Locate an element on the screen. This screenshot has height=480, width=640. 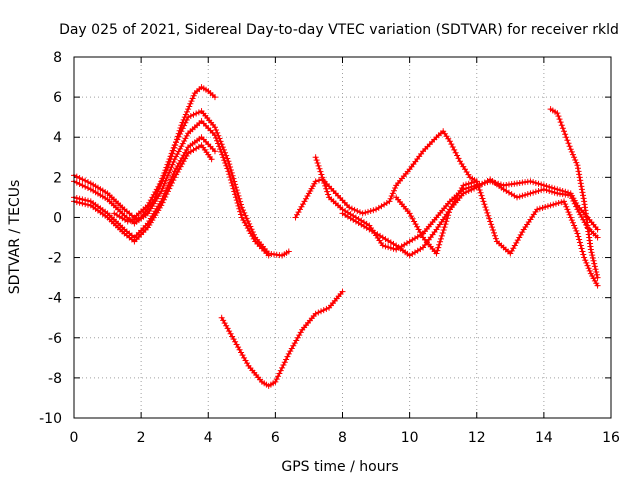
x-tick-label: 16 is located at coordinates (611, 438).